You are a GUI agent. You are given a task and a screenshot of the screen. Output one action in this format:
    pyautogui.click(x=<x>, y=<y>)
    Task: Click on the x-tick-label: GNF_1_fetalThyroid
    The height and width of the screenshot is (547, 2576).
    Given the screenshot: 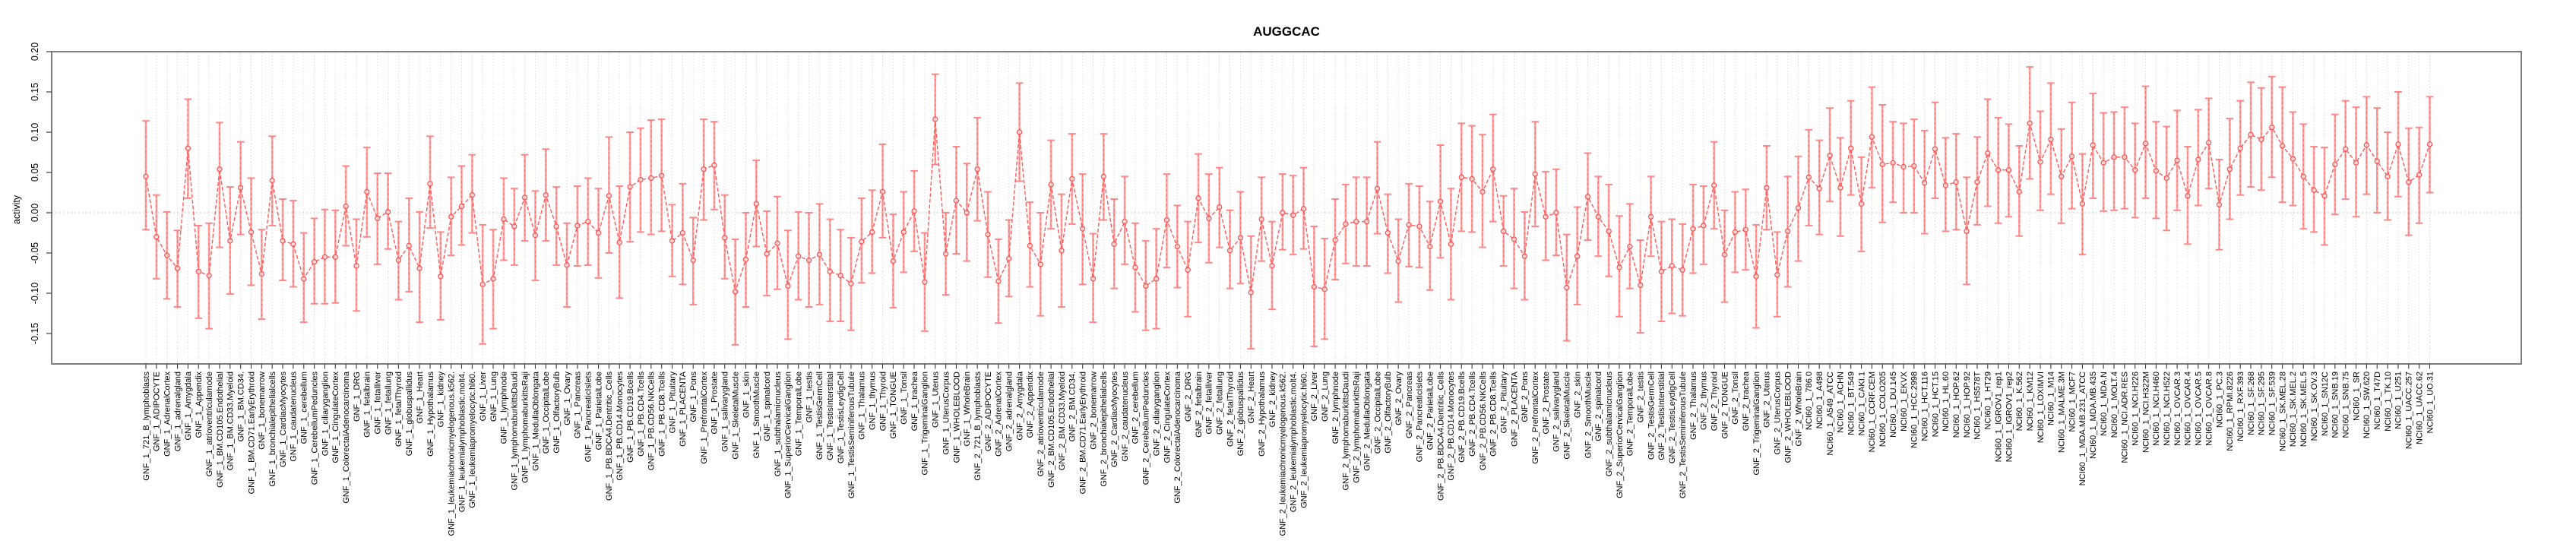 What is the action you would take?
    pyautogui.click(x=398, y=409)
    